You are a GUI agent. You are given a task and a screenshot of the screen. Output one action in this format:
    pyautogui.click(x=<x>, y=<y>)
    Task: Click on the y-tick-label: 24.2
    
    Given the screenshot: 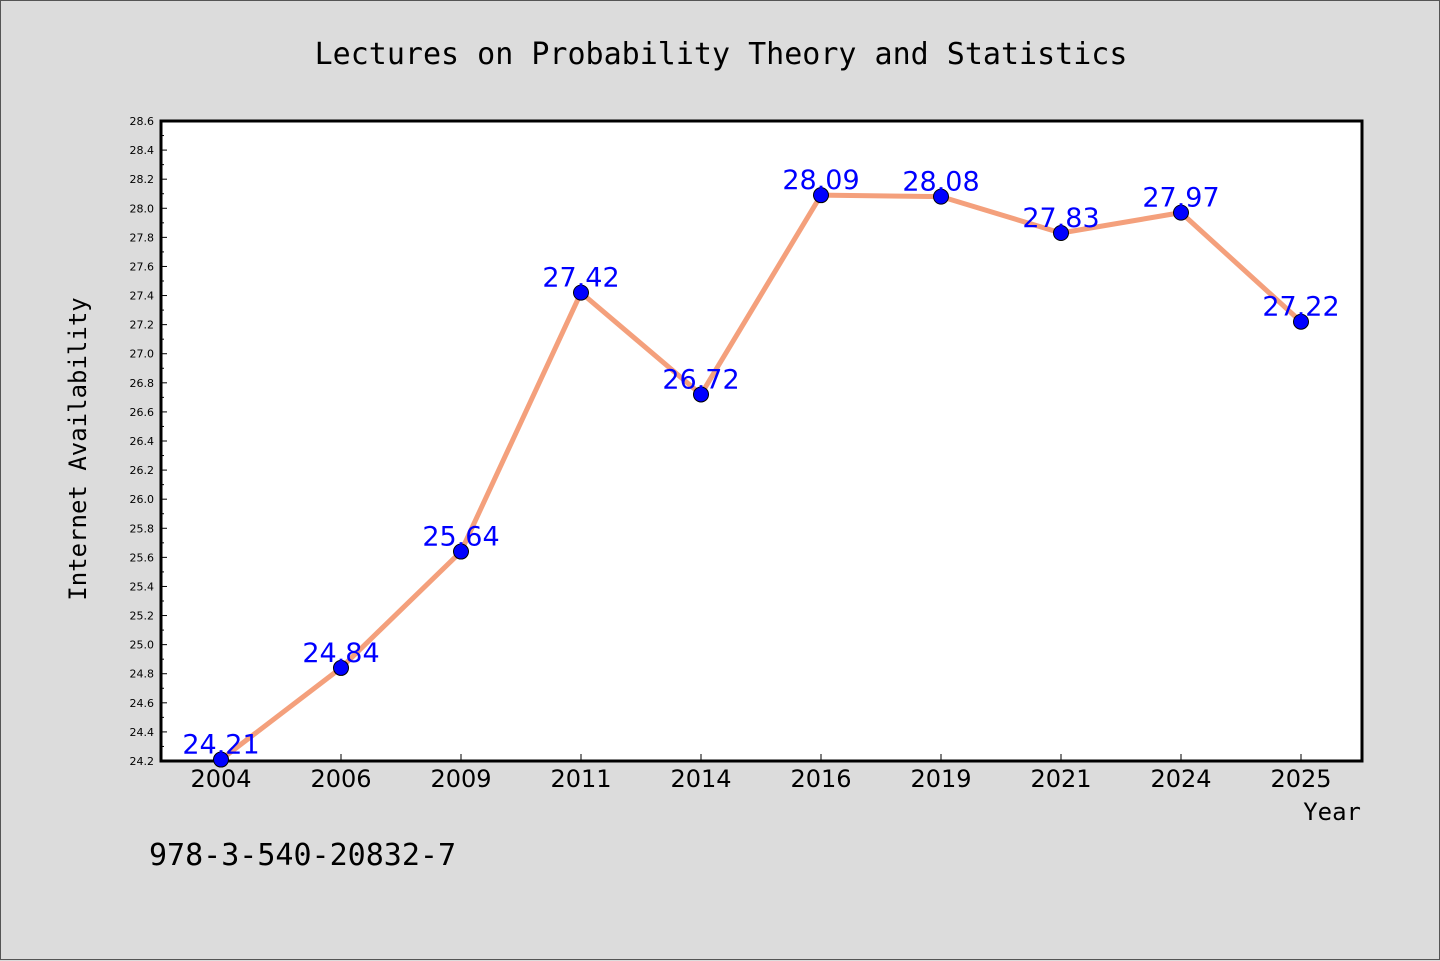 What is the action you would take?
    pyautogui.click(x=142, y=761)
    